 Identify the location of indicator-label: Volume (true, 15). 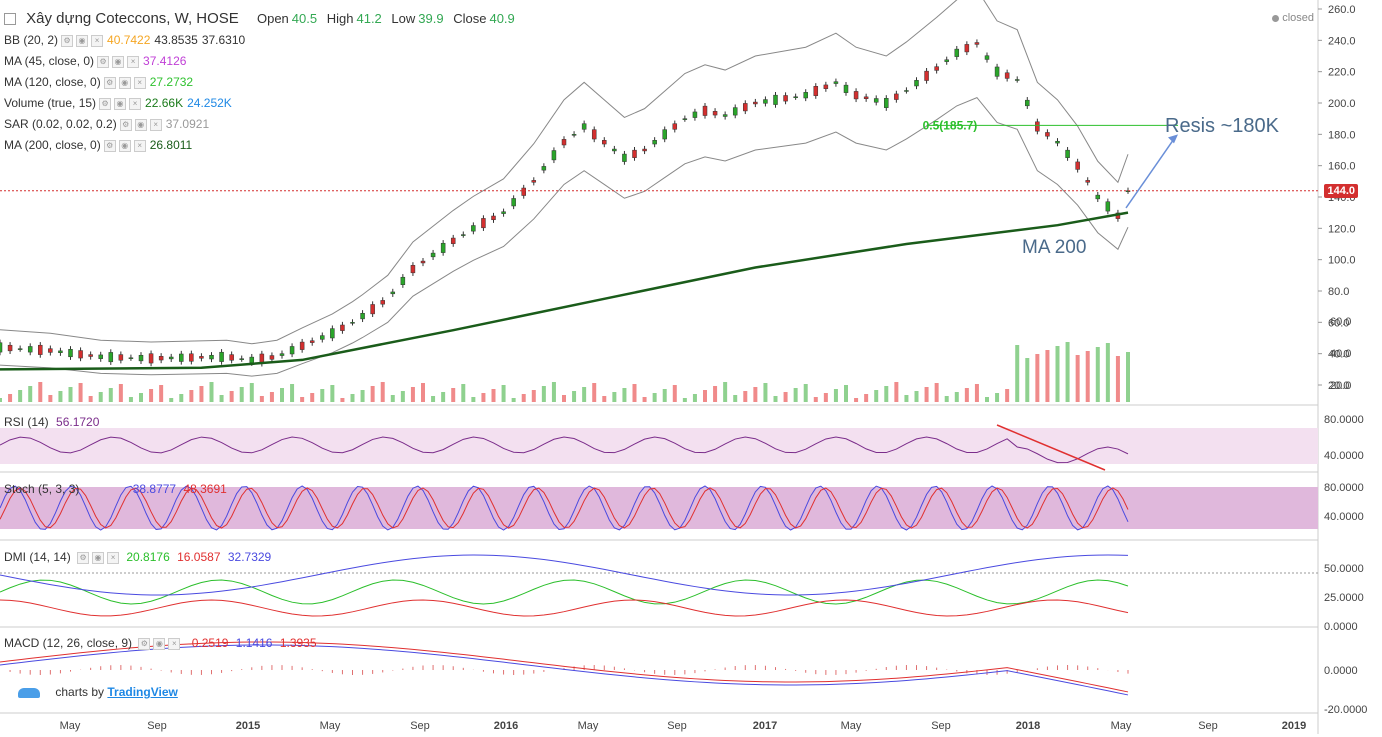
(50, 103).